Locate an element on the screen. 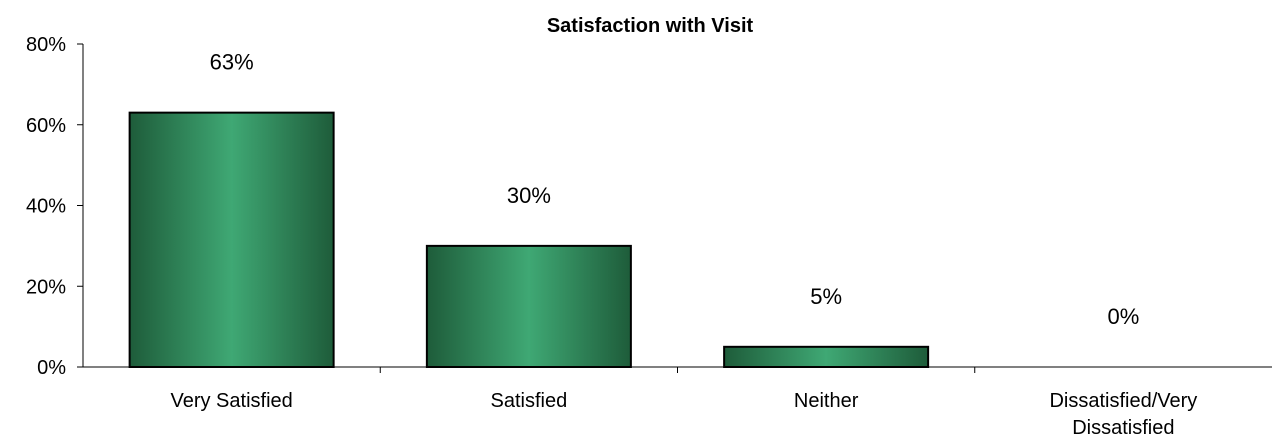  x-tick-label: Dissatisfied/Very Dissatisfied is located at coordinates (1123, 414).